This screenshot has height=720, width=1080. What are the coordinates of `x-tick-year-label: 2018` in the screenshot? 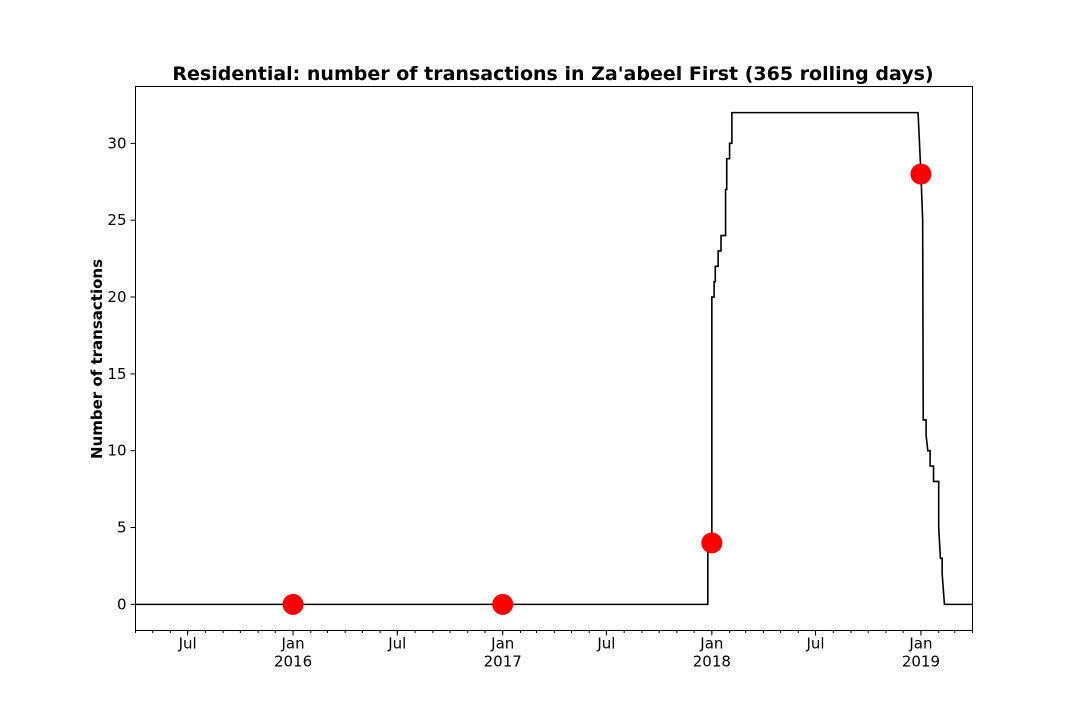 It's located at (712, 662).